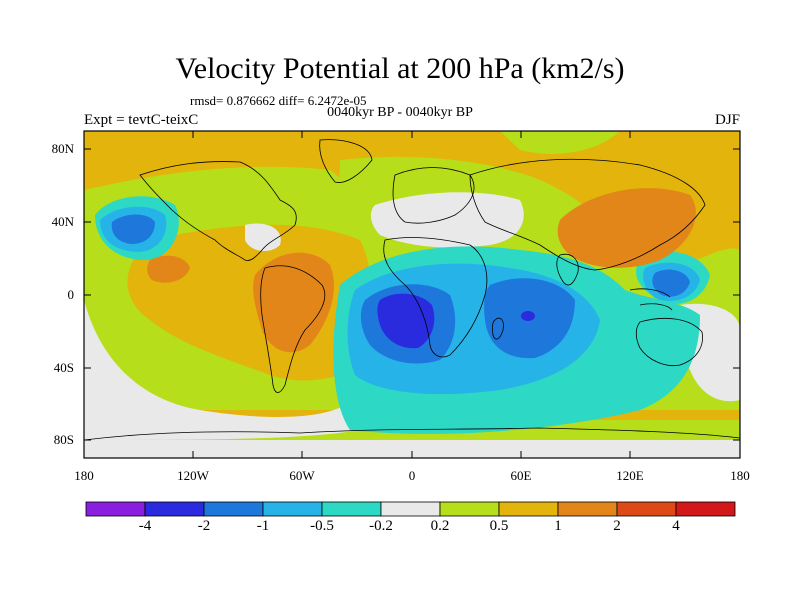 The image size is (800, 600). Describe the element at coordinates (727, 120) in the screenshot. I see `season-label: DJF` at that location.